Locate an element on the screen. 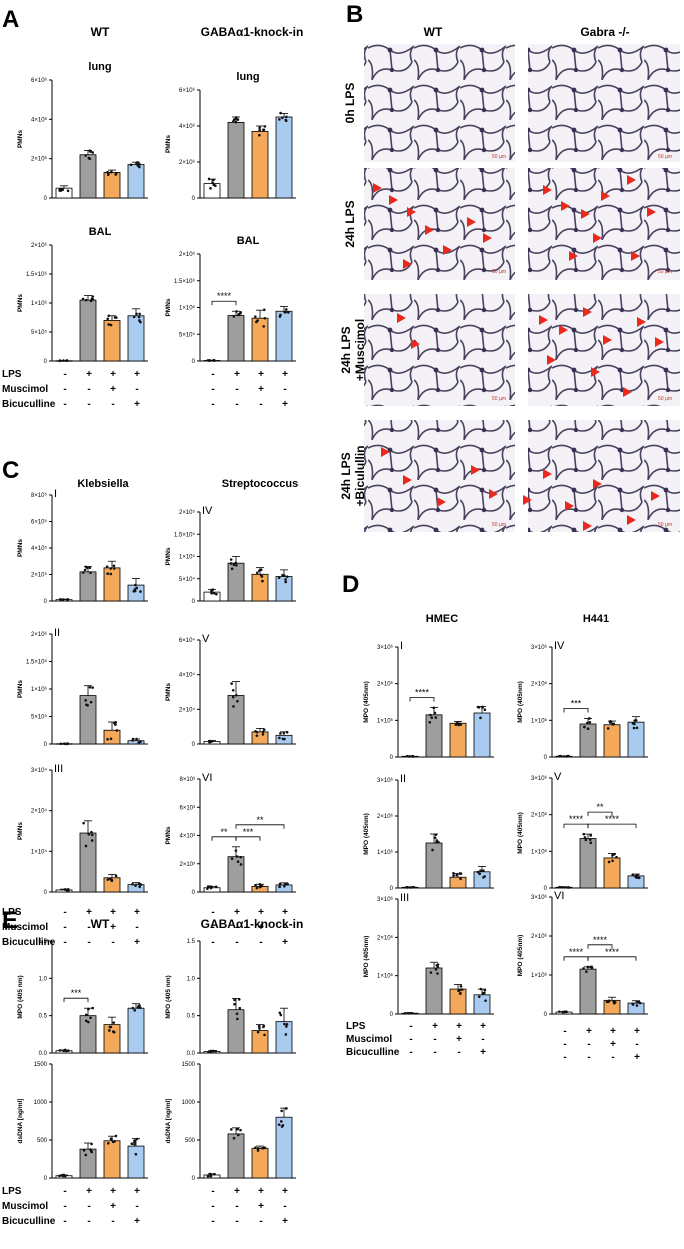 The height and width of the screenshot is (1249, 684). chart-c-iv: 0 5×10⁴ 1×10⁵ 1.5×10⁵ 2×10⁵ PMNs IV is located at coordinates (230, 555).